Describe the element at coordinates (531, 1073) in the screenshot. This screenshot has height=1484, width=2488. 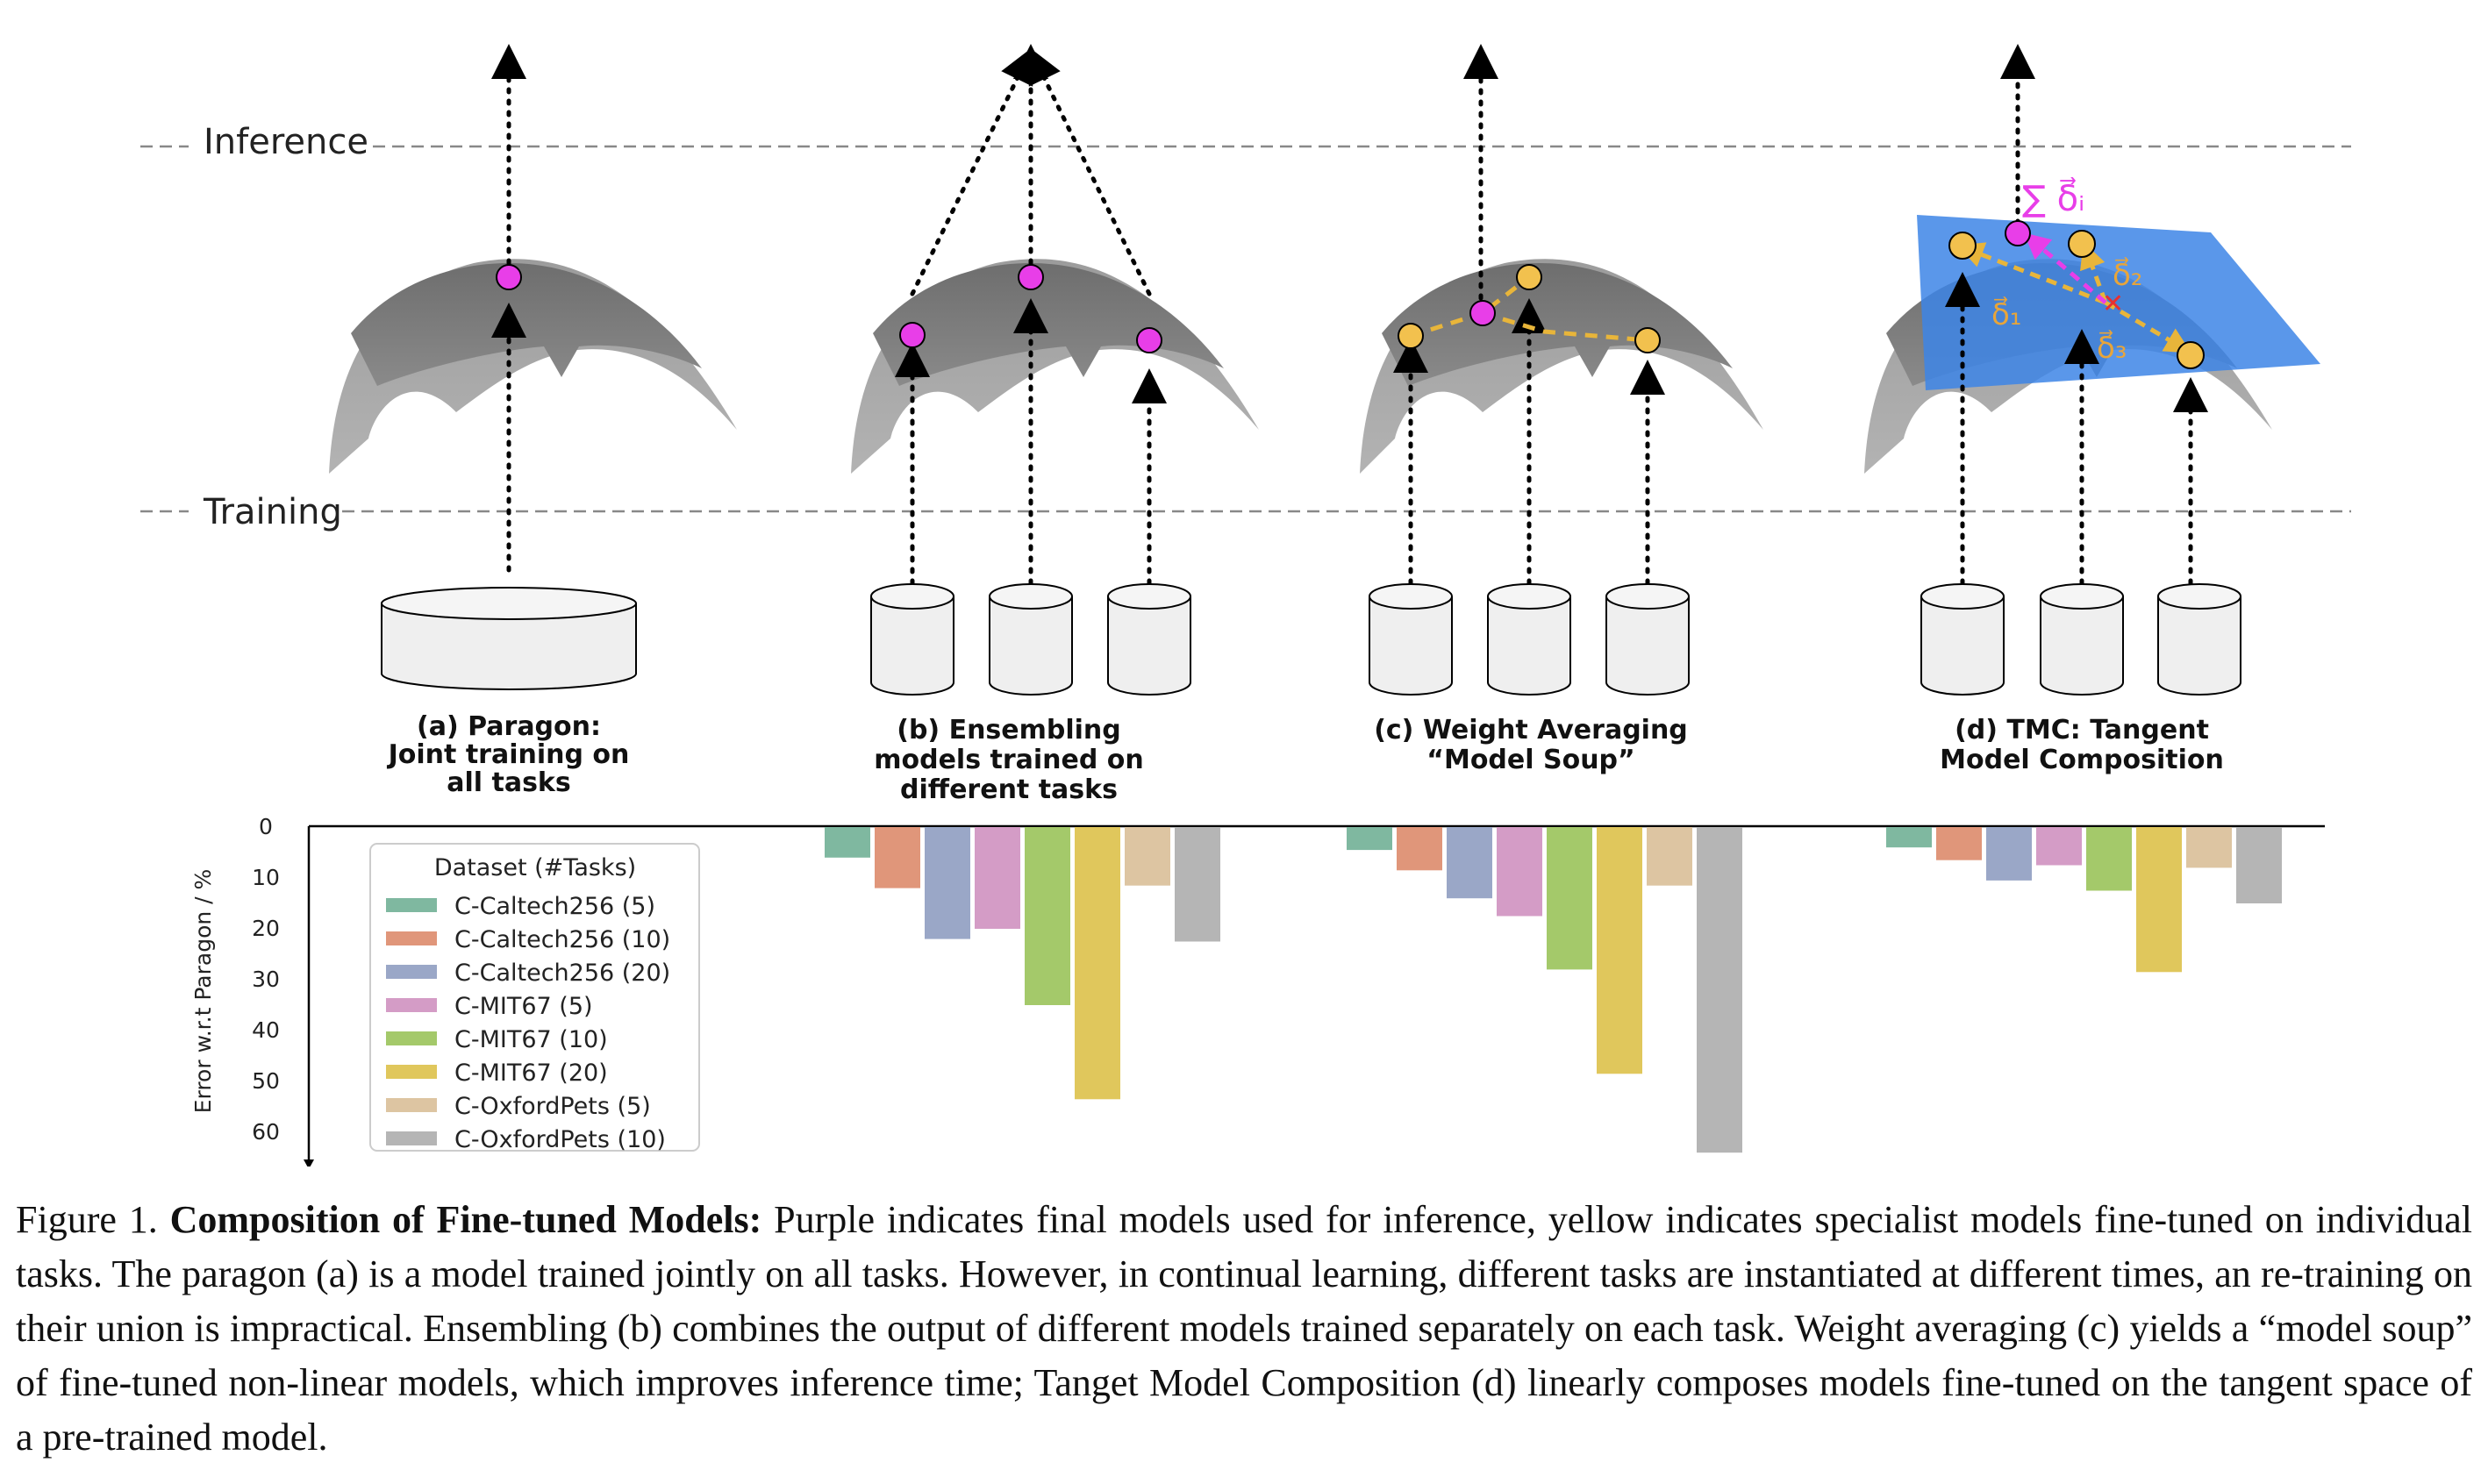
I see `legend-entry: C-MIT67 (20)` at that location.